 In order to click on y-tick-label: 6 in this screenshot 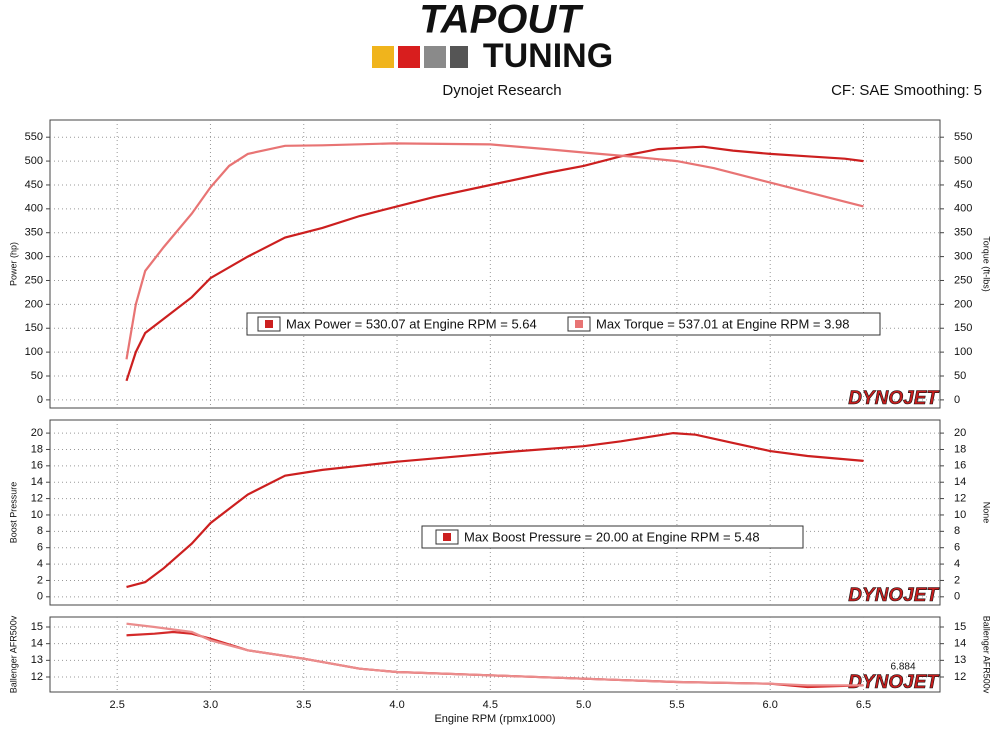, I will do `click(40, 548)`.